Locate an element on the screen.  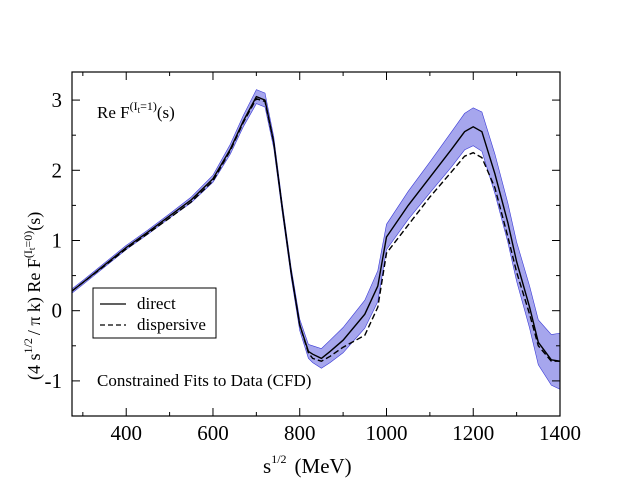
x-tick-label: 400 is located at coordinates (126, 433).